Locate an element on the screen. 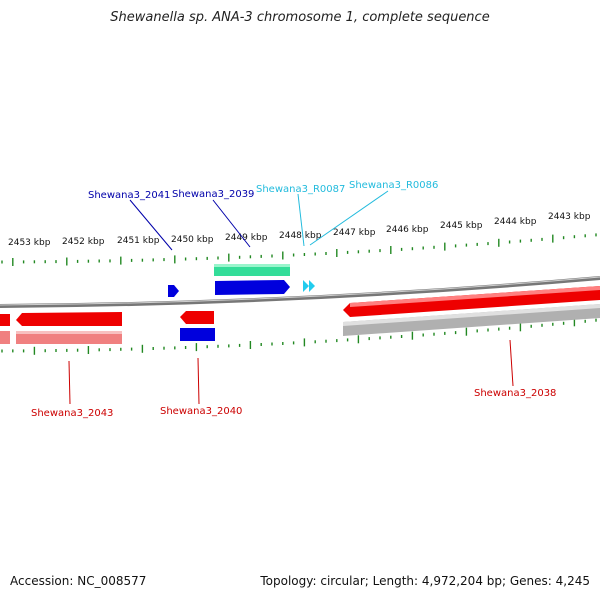 The height and width of the screenshot is (600, 600). leader-line-2043 is located at coordinates (69, 382).